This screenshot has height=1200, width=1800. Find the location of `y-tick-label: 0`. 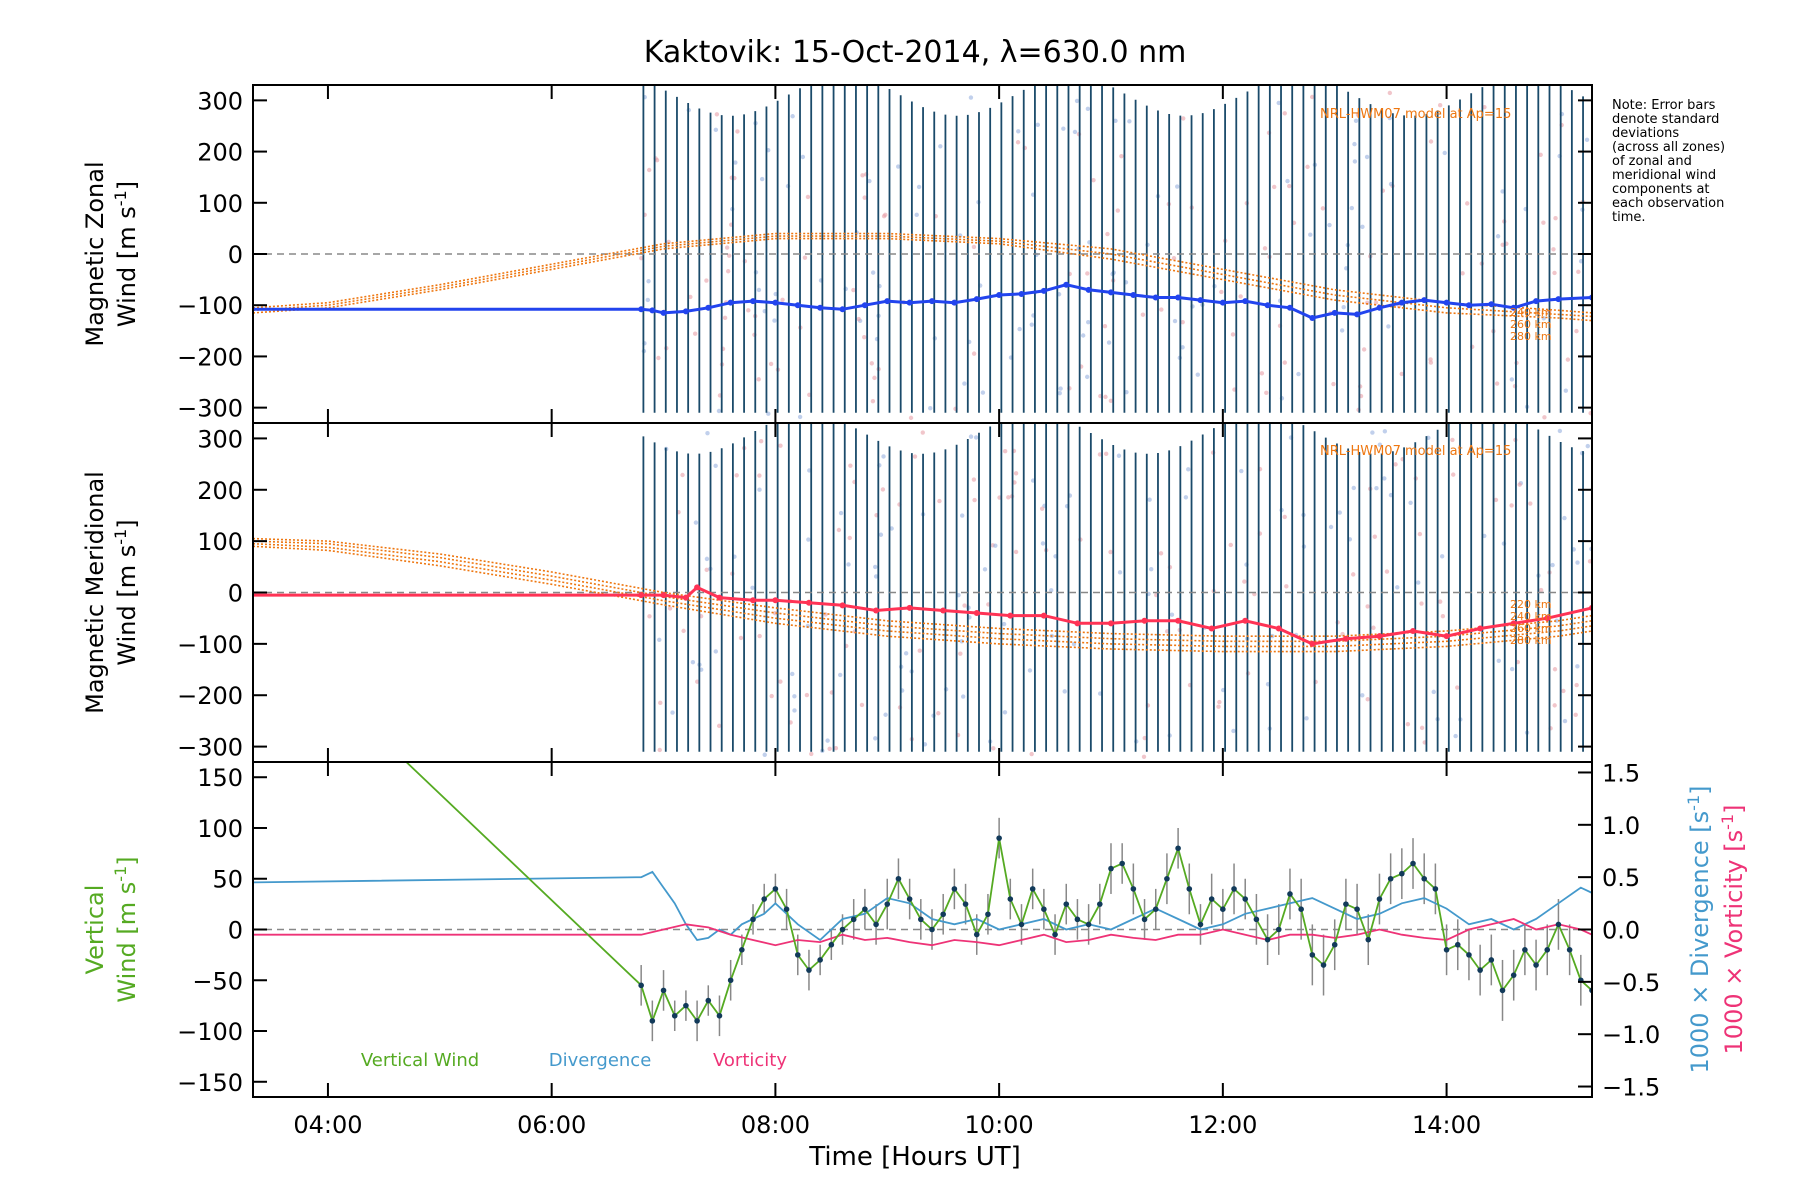

y-tick-label: 0 is located at coordinates (235, 594).